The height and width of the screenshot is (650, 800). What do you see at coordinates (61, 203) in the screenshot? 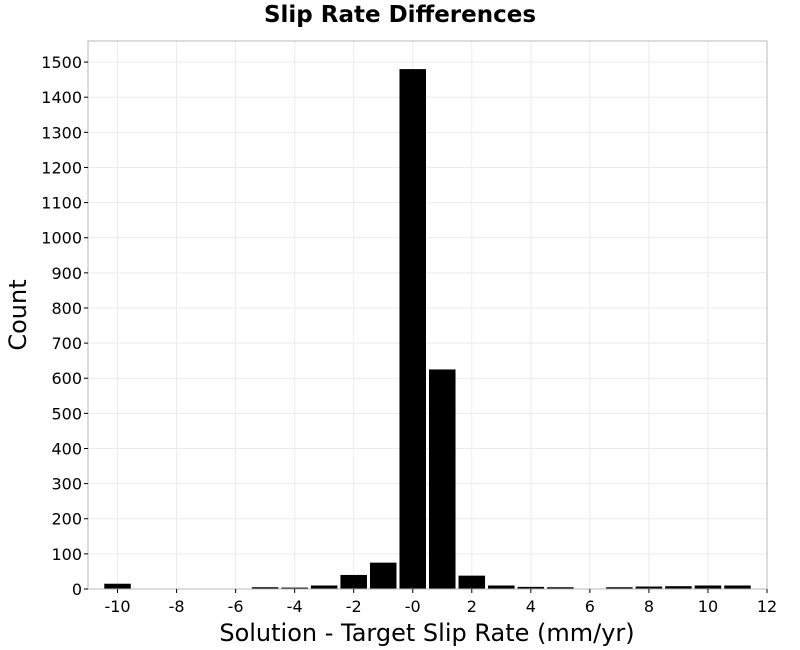
I see `y-tick-label: 1100` at bounding box center [61, 203].